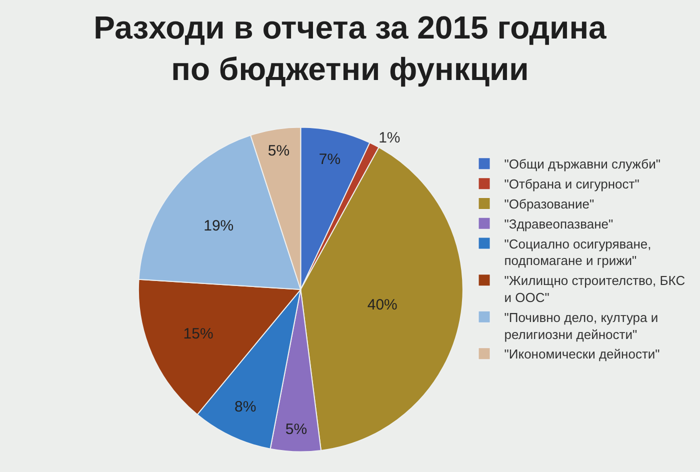  What do you see at coordinates (219, 225) in the screenshot?
I see `data-label: 19%` at bounding box center [219, 225].